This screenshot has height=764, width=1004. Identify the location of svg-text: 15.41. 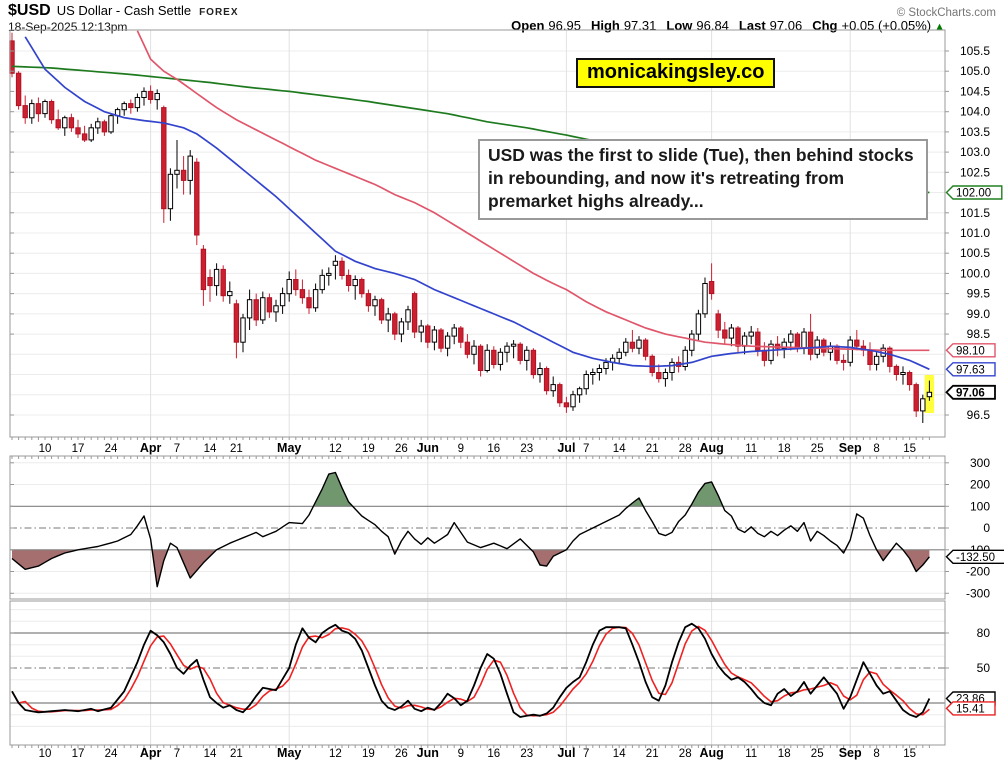
(970, 709).